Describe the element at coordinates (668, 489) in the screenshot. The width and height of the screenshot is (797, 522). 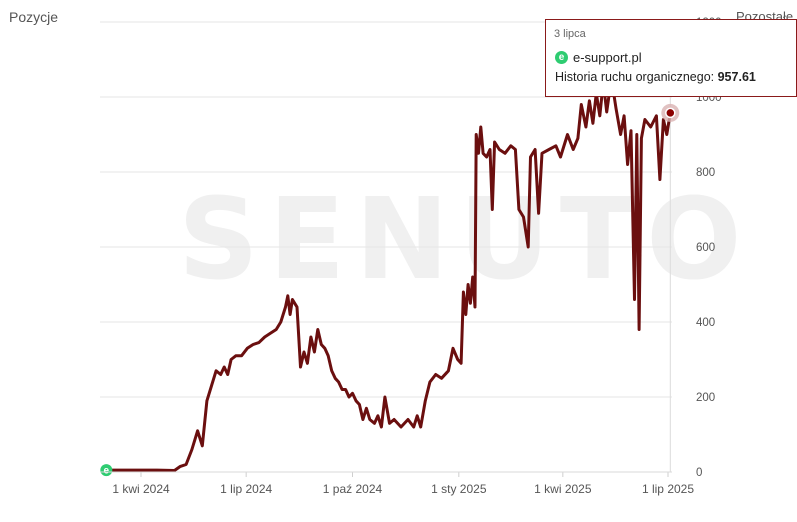
I see `x-tick-label: 1 lip 2025` at that location.